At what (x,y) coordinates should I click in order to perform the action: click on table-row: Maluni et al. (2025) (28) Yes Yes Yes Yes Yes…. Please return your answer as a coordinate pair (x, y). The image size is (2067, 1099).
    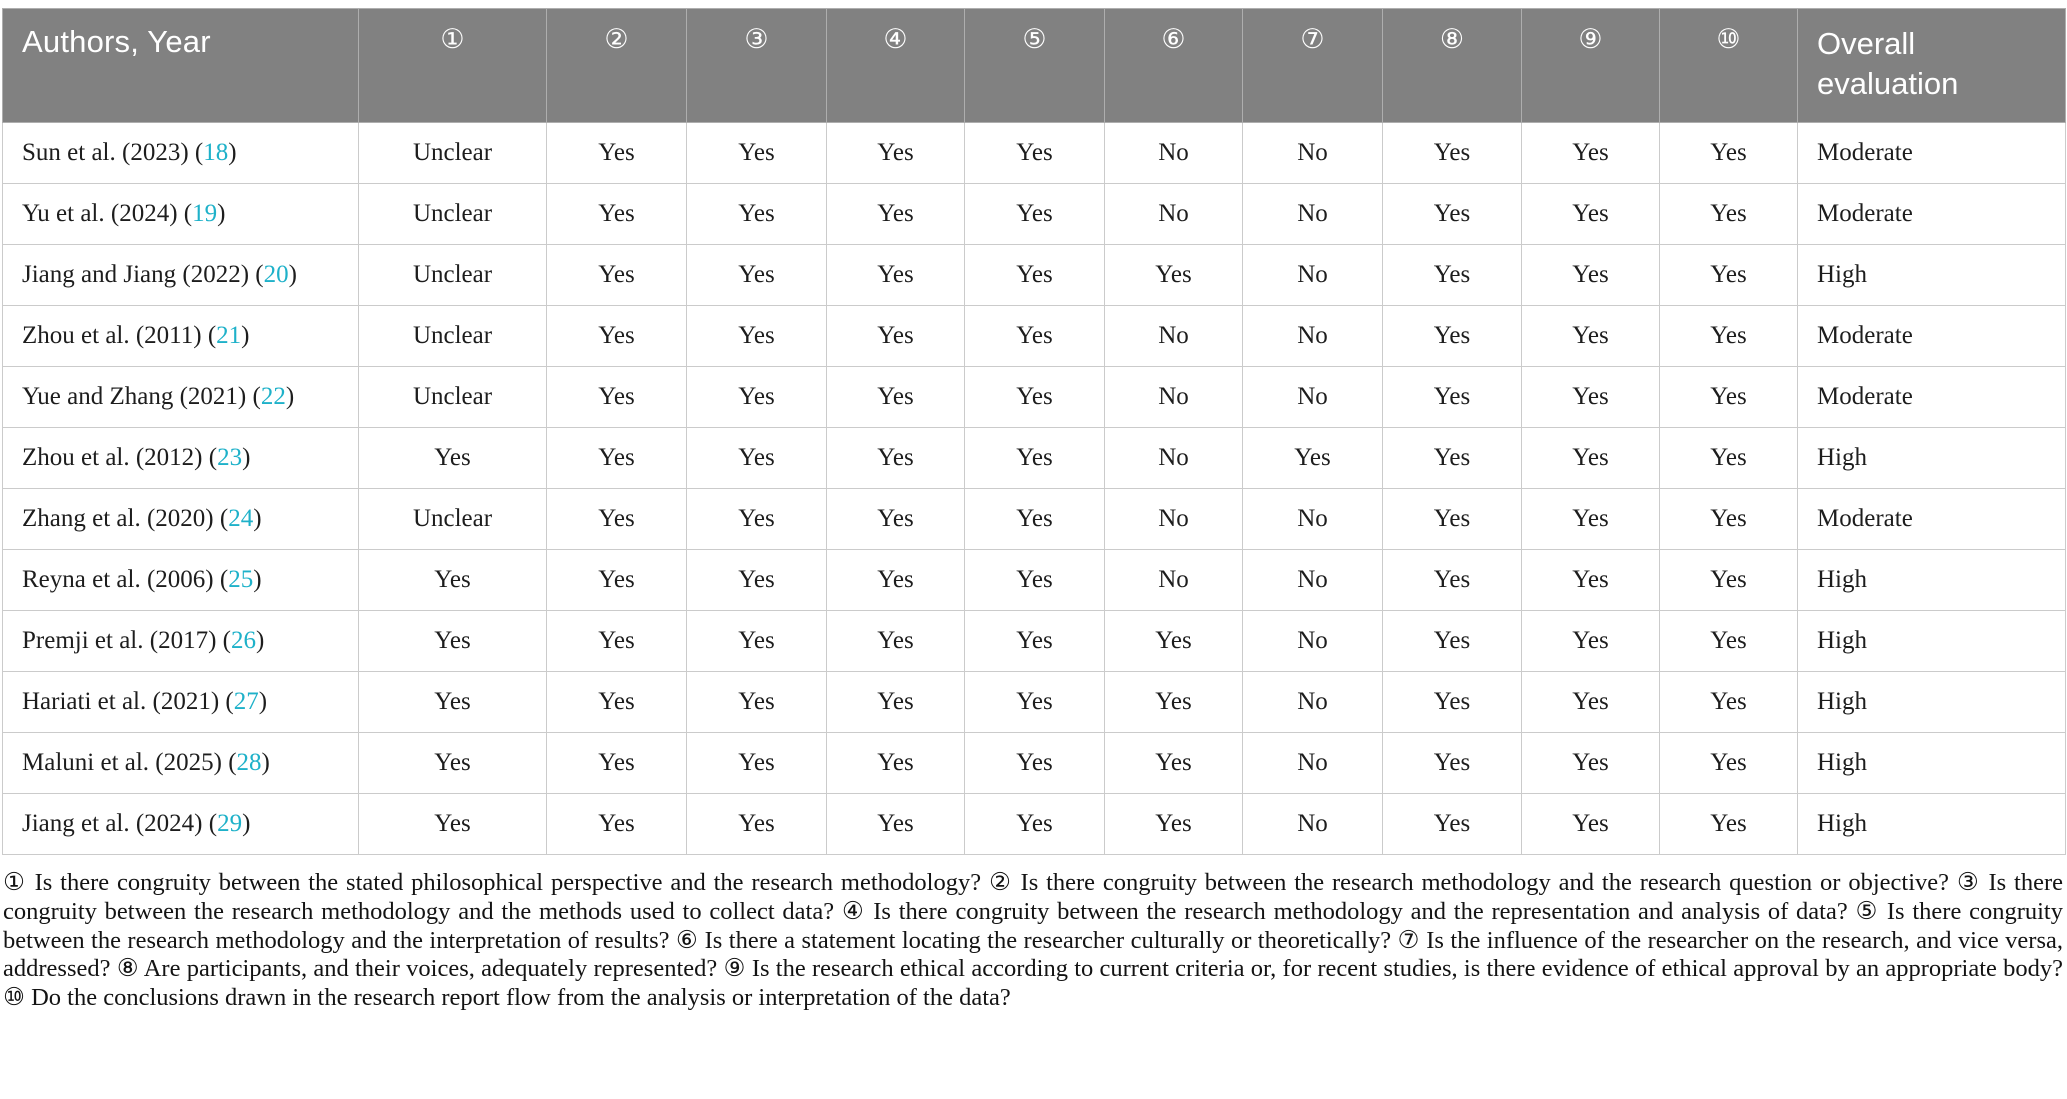
    Looking at the image, I should click on (1034, 763).